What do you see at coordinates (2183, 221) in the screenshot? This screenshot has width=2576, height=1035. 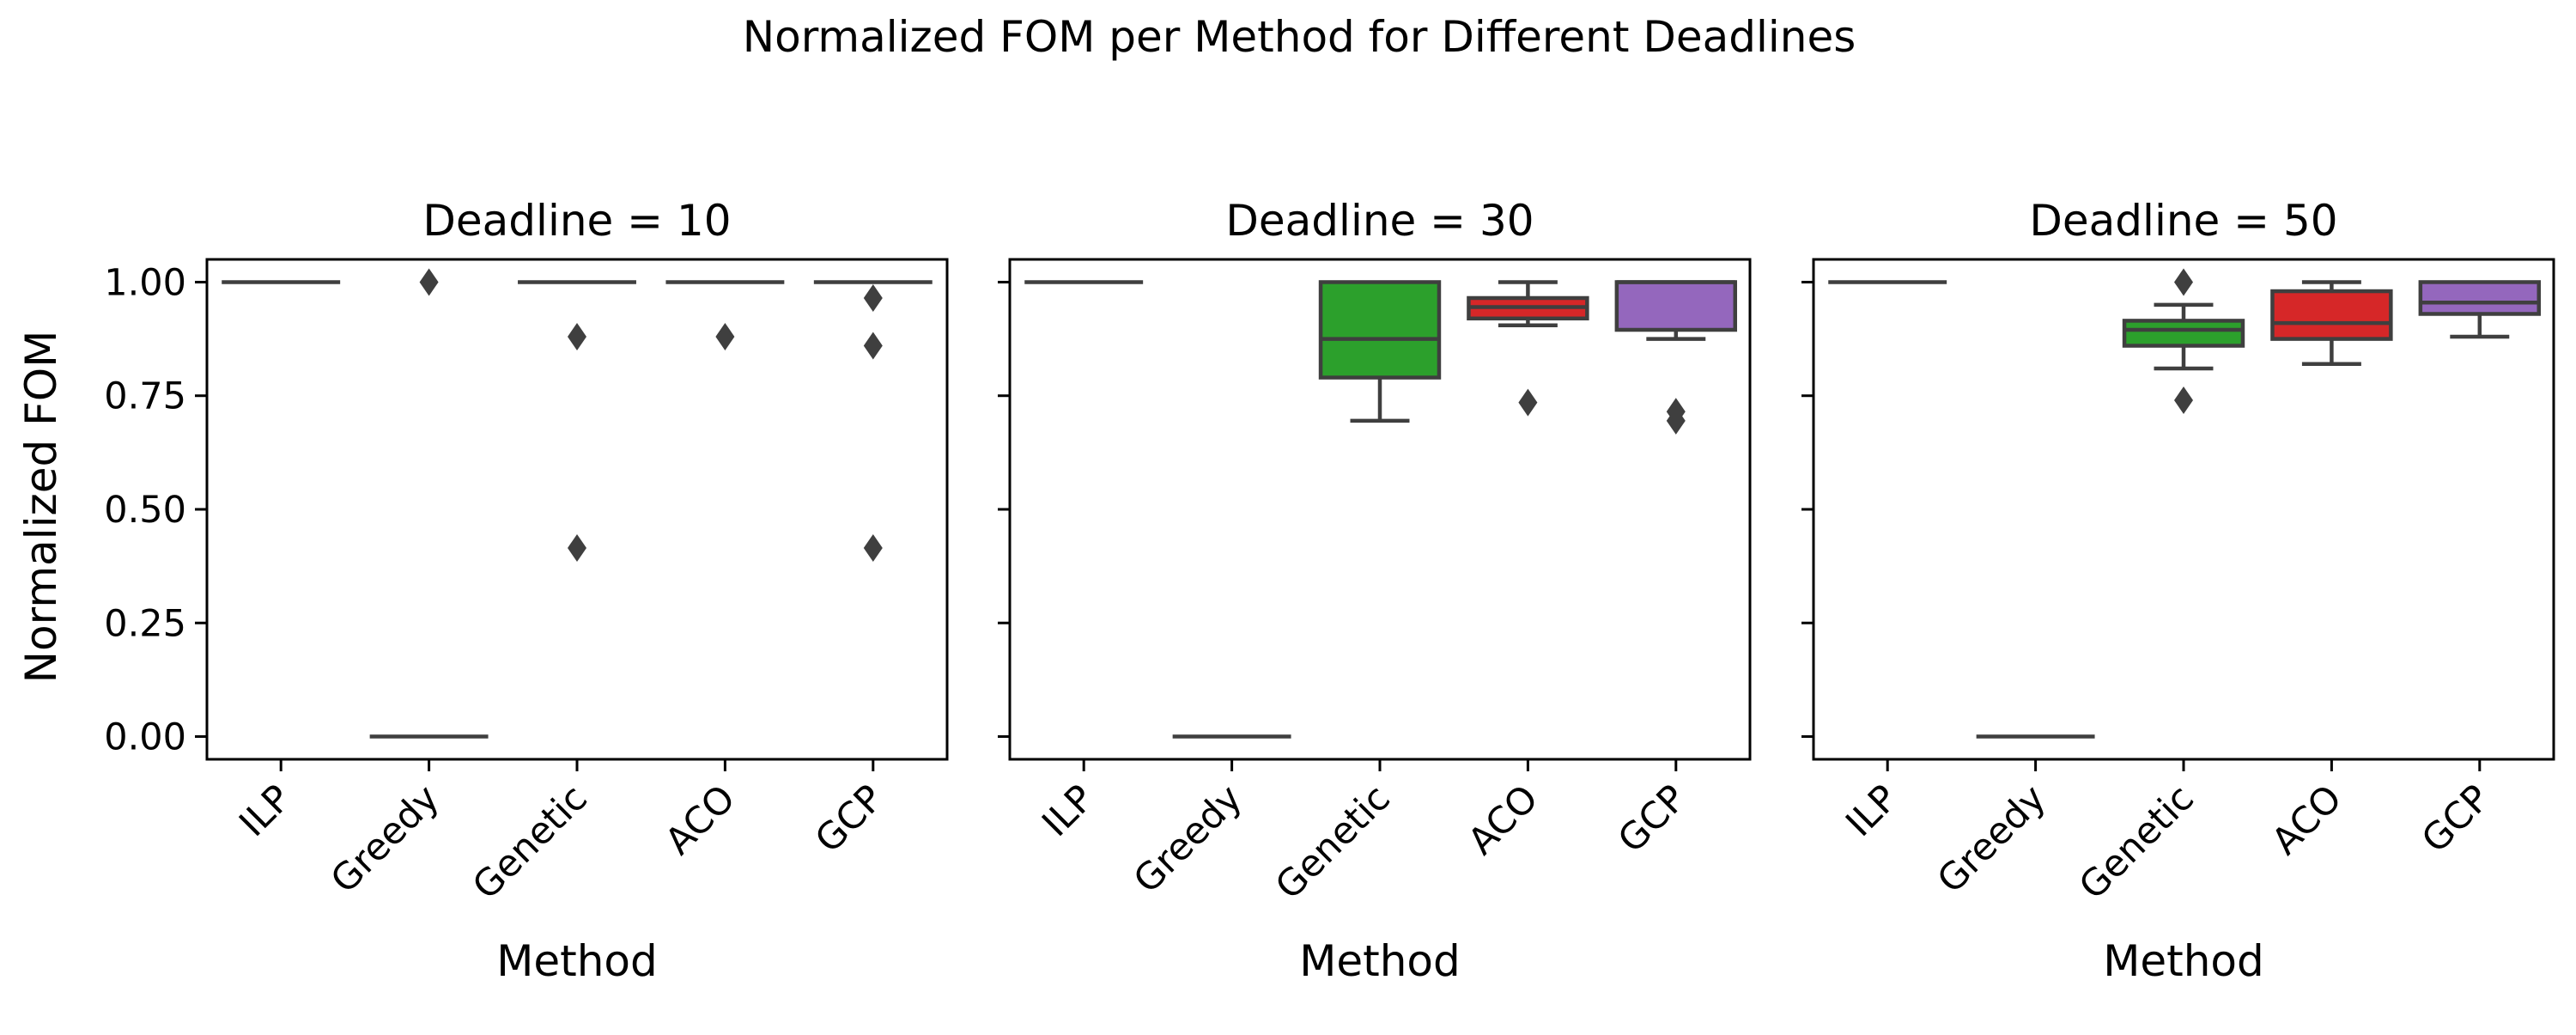 I see `panel-title: Deadline = 50` at bounding box center [2183, 221].